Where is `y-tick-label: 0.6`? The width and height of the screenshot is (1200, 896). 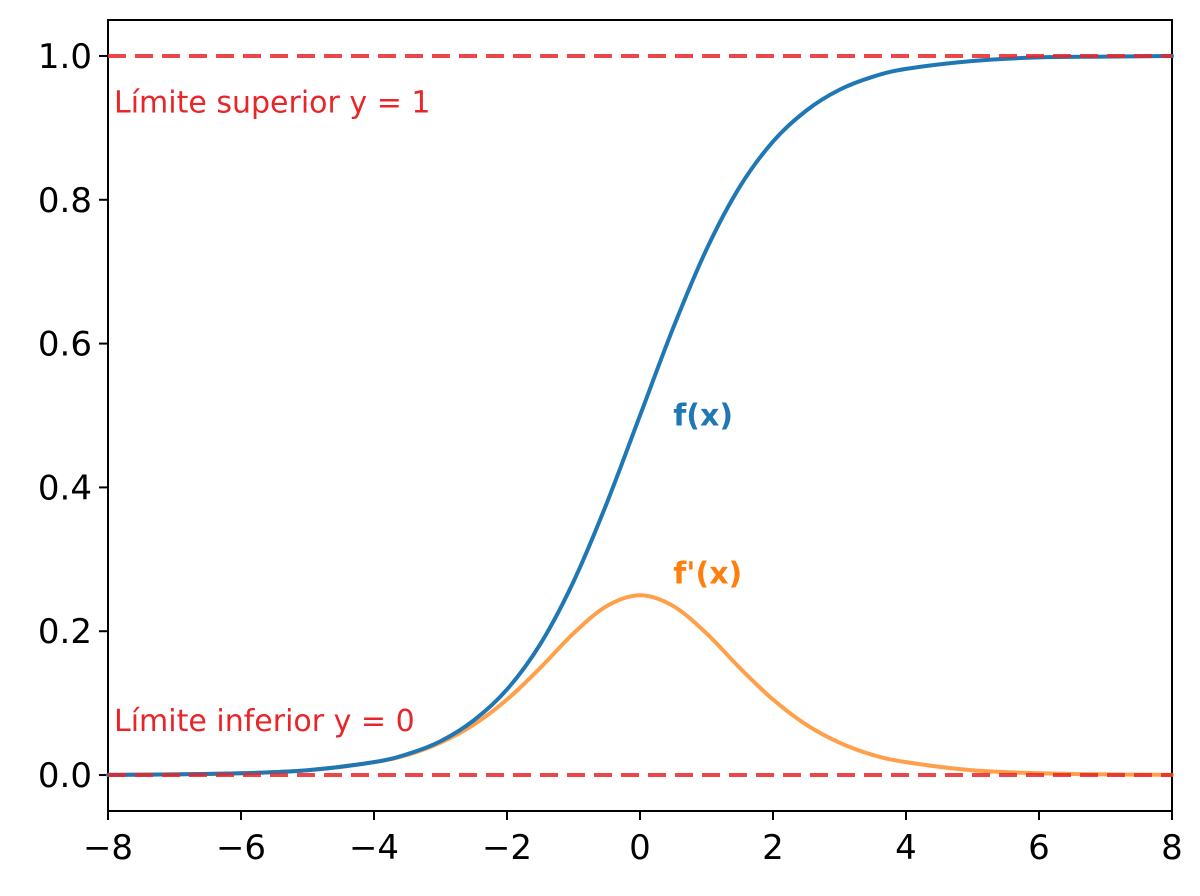 y-tick-label: 0.6 is located at coordinates (65, 345).